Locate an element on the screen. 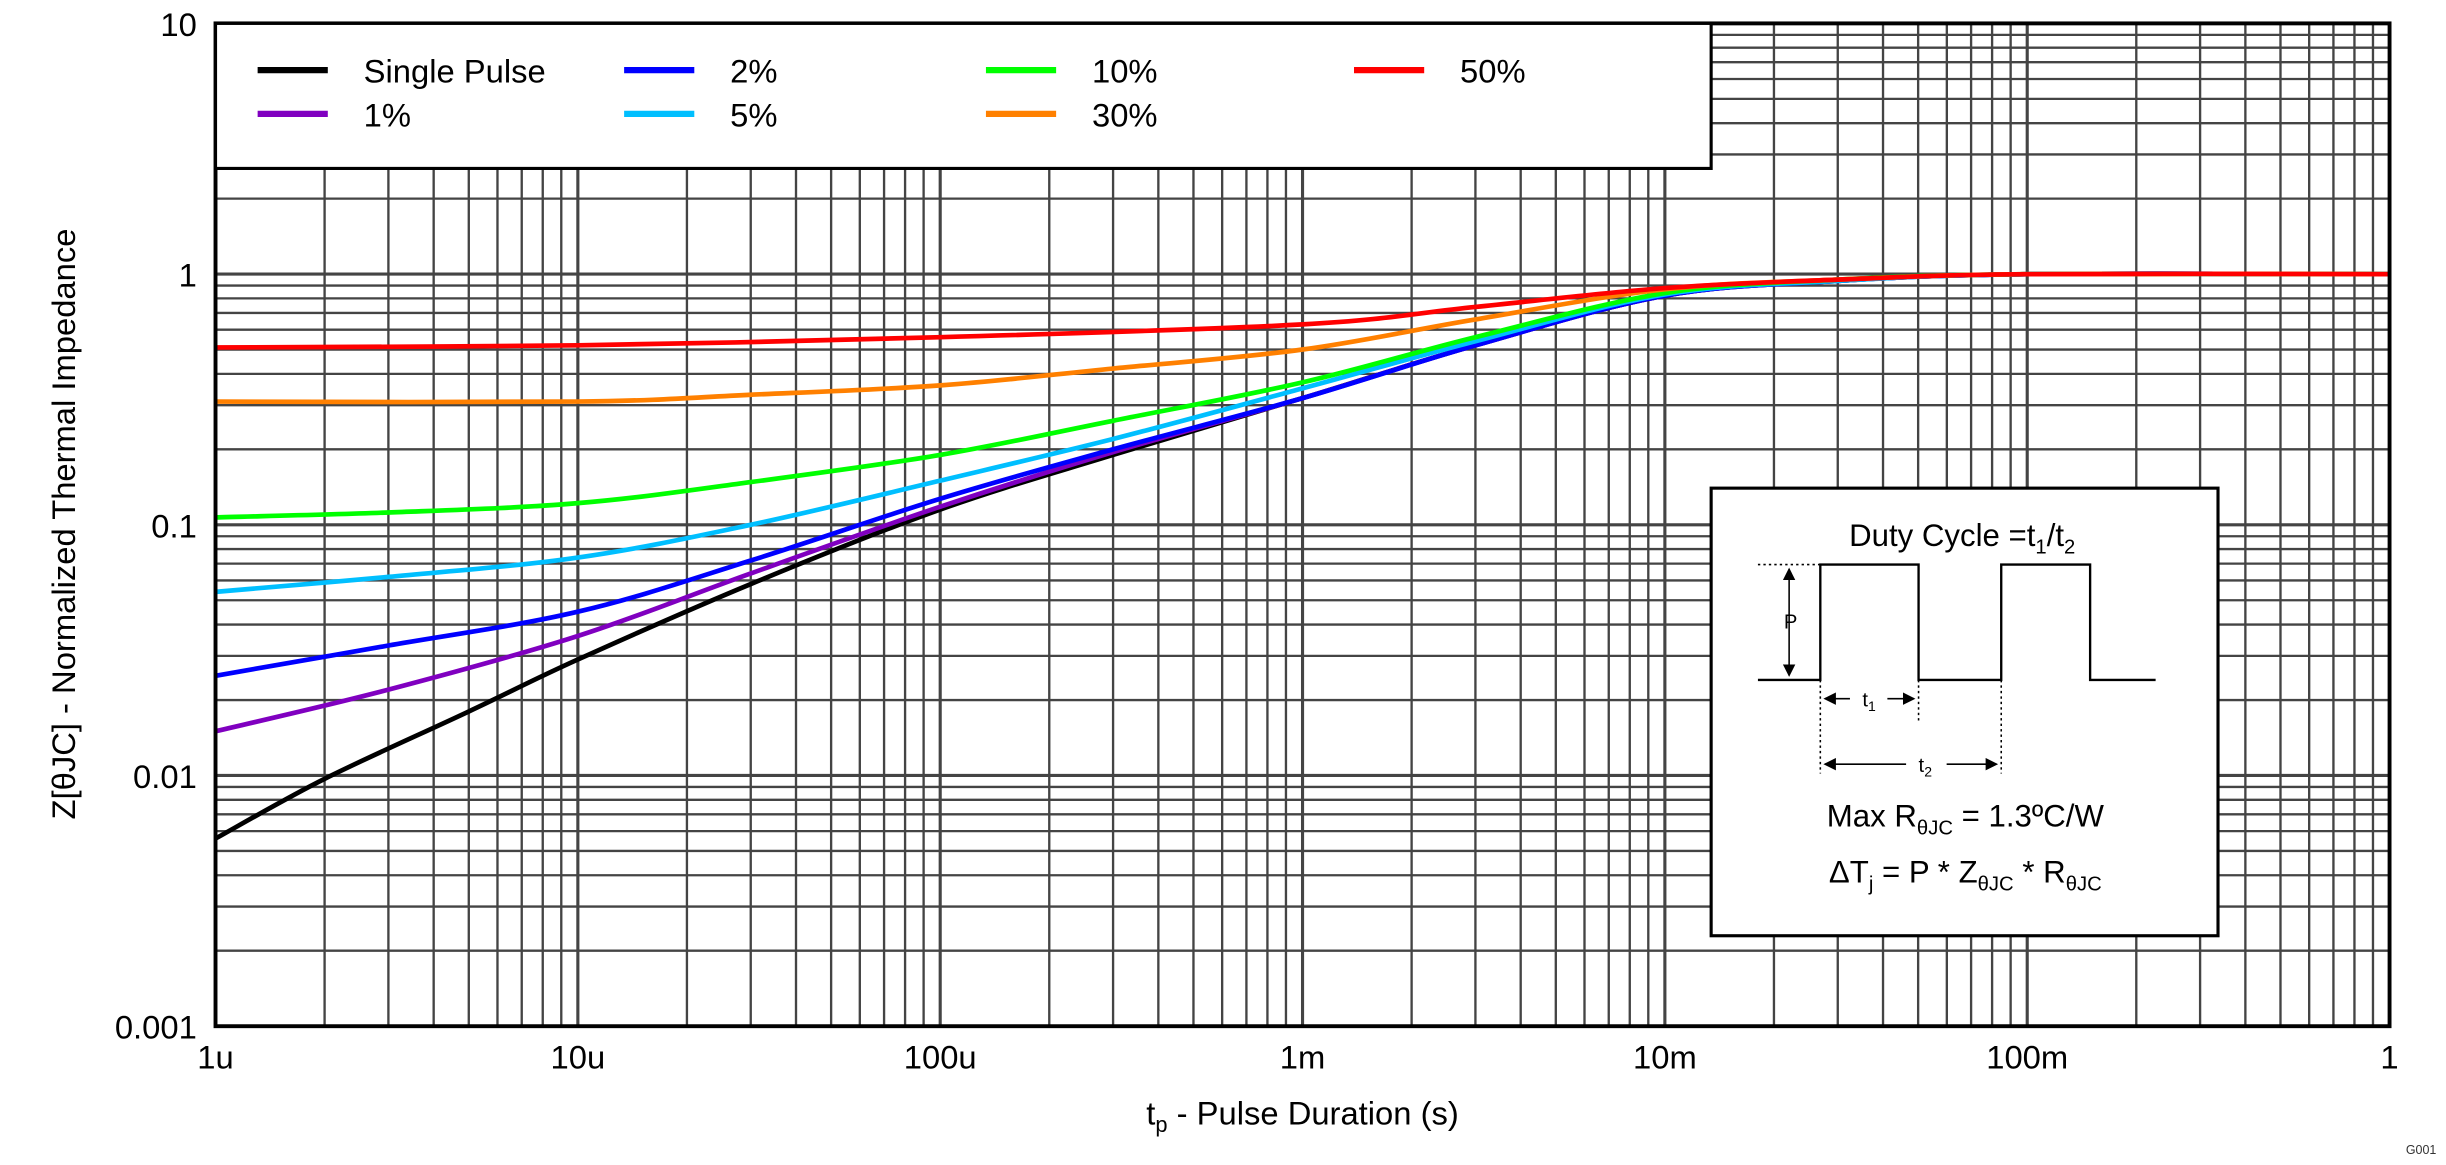 Image resolution: width=2446 pixels, height=1165 pixels. legend-label: 30% is located at coordinates (1125, 114).